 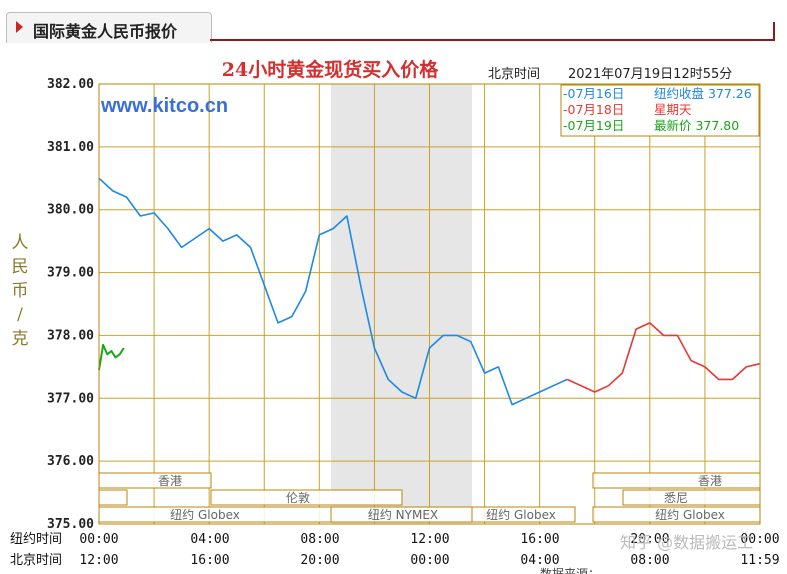 I want to click on y-tick-label: 378.00, so click(x=70, y=335).